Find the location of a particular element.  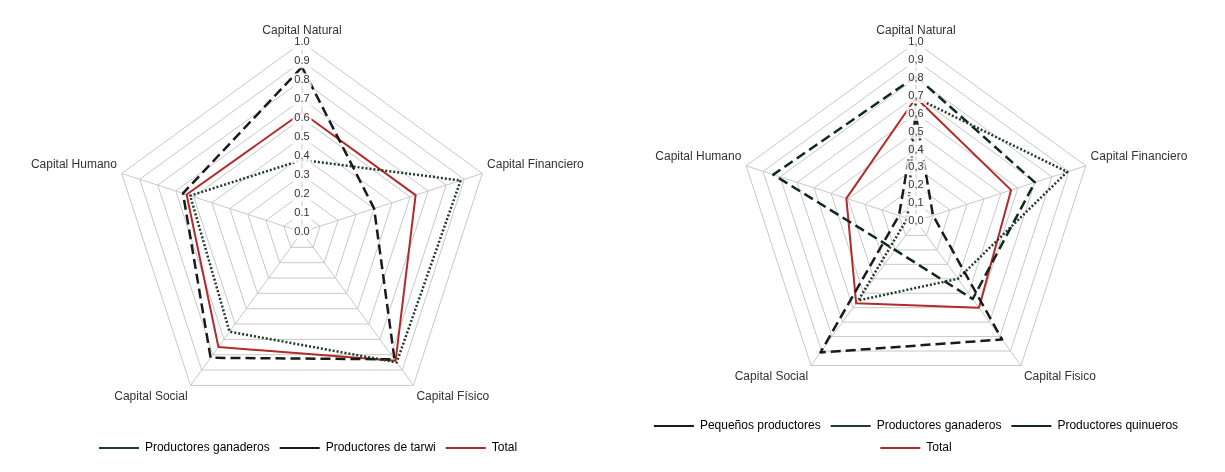

spoke-label: Capital Físico is located at coordinates (453, 395).